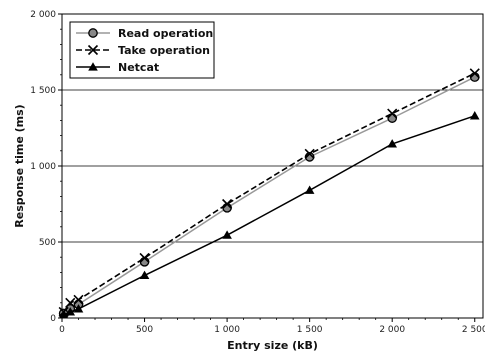  I want to click on data-point-circle, so click(93, 33).